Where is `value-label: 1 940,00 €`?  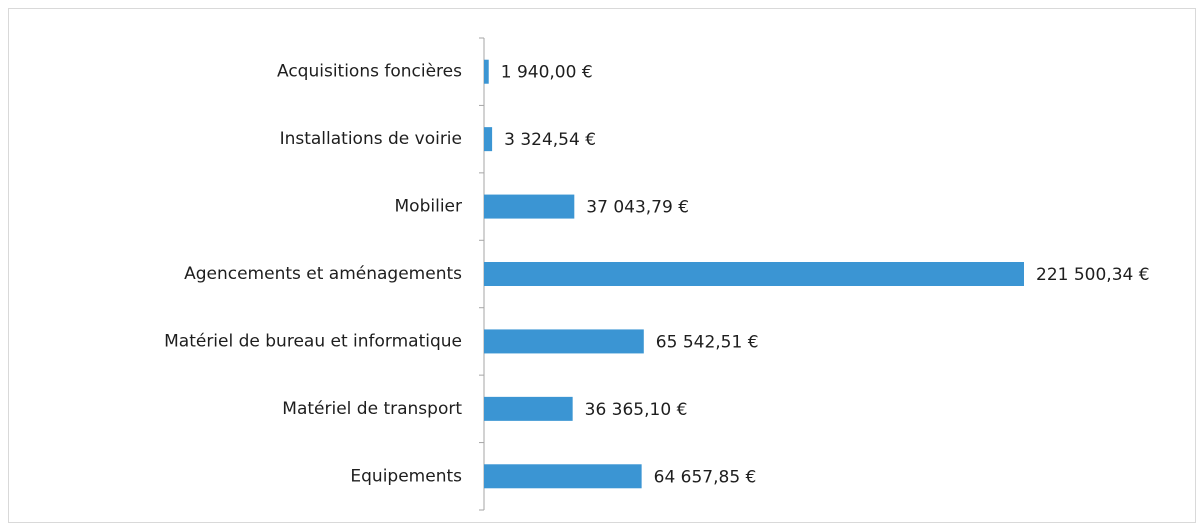
value-label: 1 940,00 € is located at coordinates (547, 73).